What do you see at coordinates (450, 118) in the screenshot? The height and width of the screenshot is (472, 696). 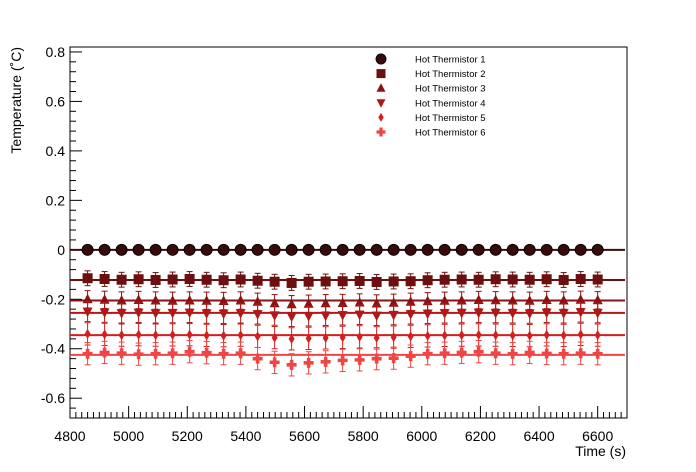 I see `legend-label: Hot Thermistor 5` at bounding box center [450, 118].